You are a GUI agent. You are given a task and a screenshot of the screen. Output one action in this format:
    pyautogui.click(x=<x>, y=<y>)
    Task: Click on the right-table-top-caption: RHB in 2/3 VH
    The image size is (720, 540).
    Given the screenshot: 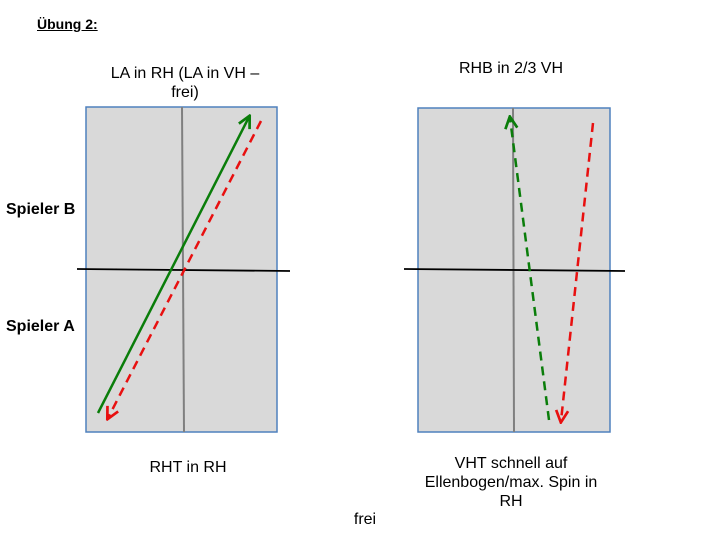 What is the action you would take?
    pyautogui.click(x=511, y=68)
    